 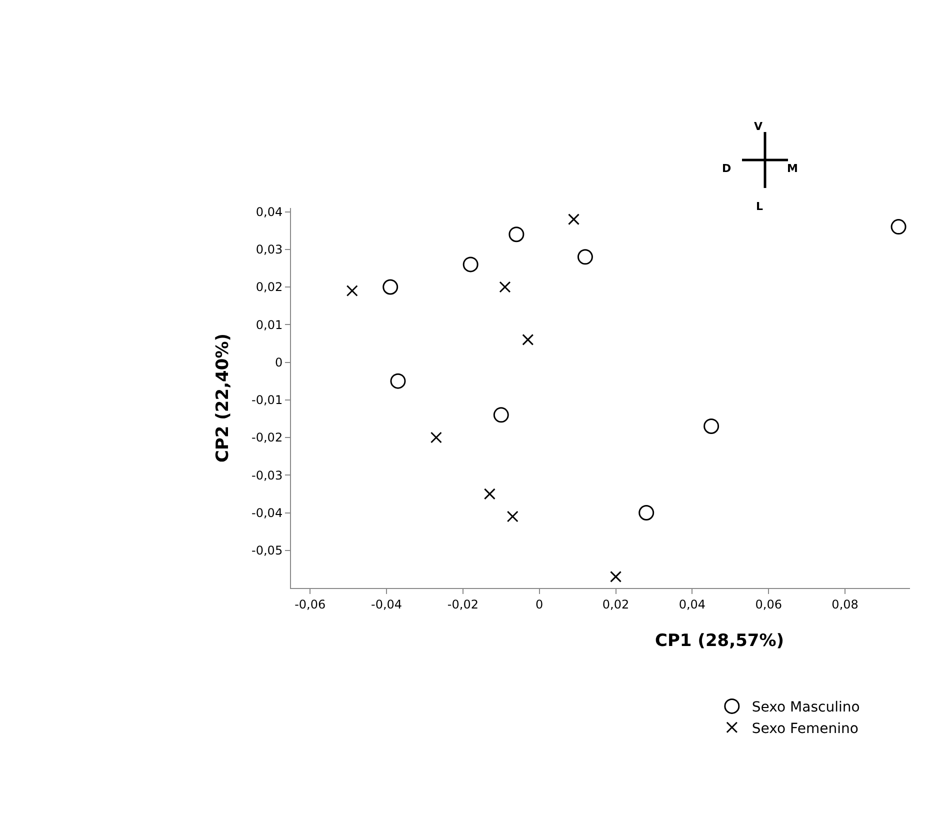 What do you see at coordinates (805, 728) in the screenshot?
I see `legend-label: Sexo Femenino` at bounding box center [805, 728].